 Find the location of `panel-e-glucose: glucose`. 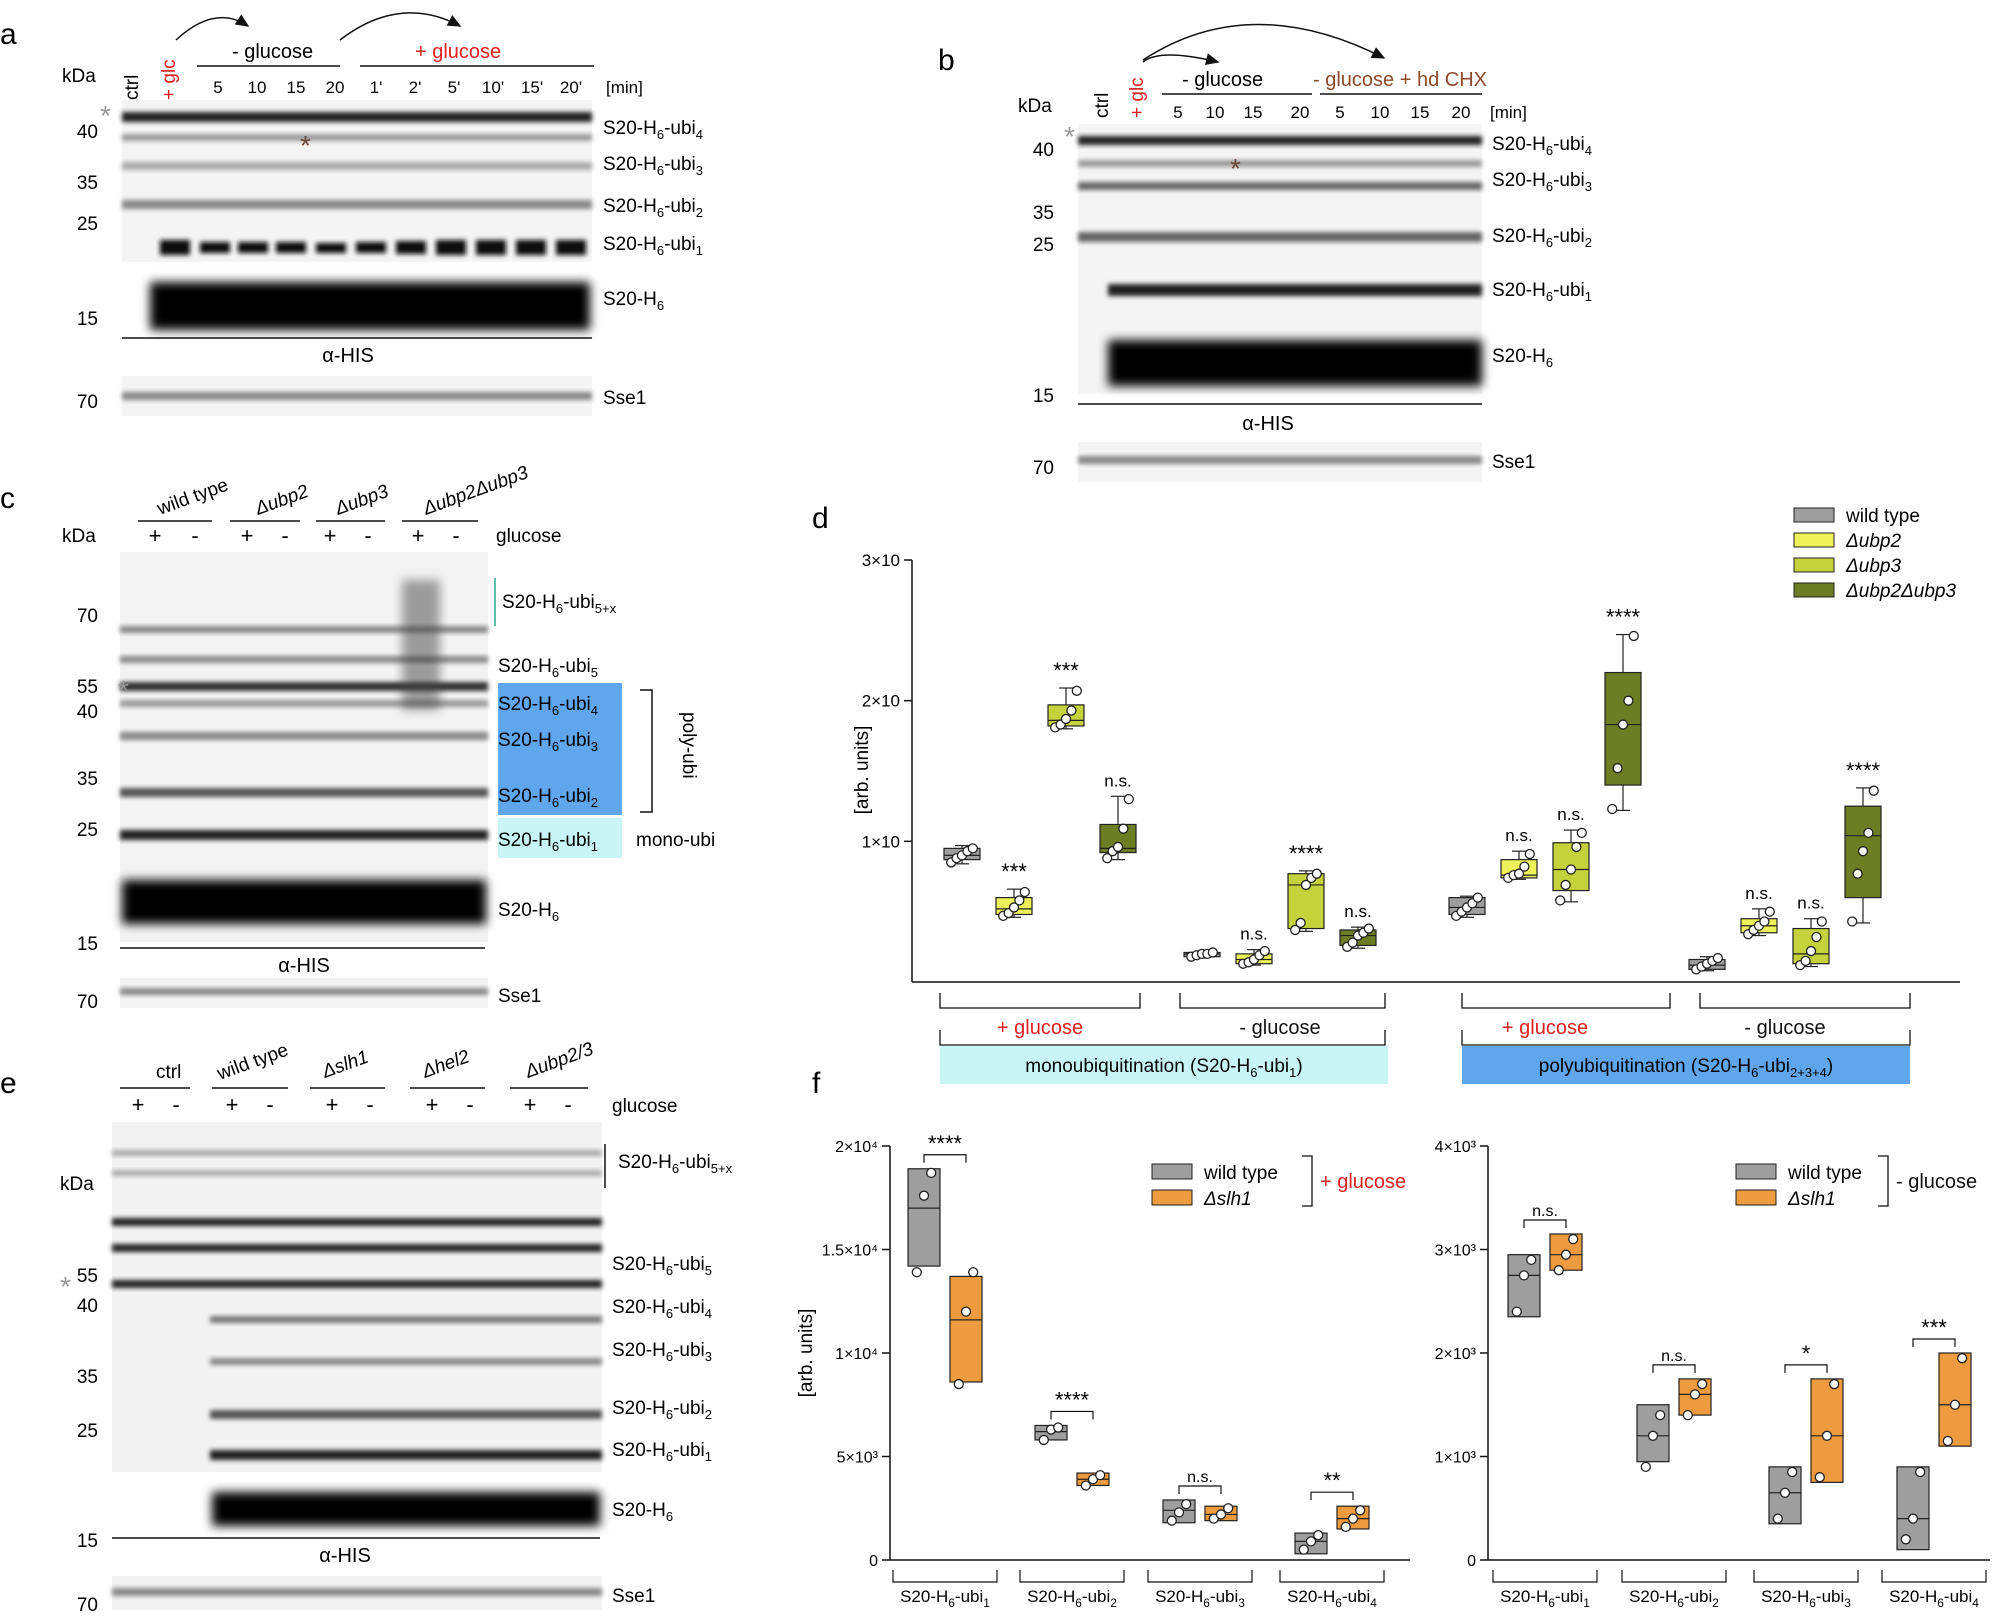

panel-e-glucose: glucose is located at coordinates (645, 1106).